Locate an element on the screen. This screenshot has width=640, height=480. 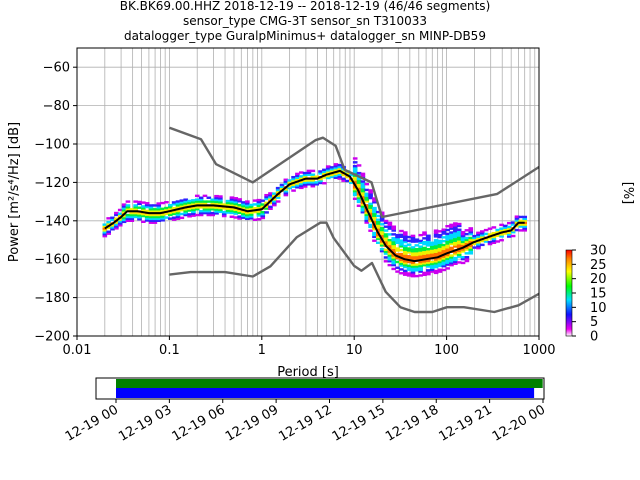
data-coverage-bar is located at coordinates (329, 383).